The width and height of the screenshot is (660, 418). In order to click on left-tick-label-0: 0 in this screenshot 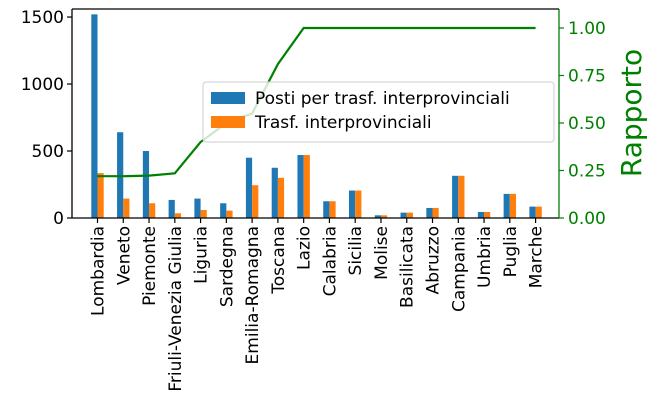, I will do `click(58, 219)`.